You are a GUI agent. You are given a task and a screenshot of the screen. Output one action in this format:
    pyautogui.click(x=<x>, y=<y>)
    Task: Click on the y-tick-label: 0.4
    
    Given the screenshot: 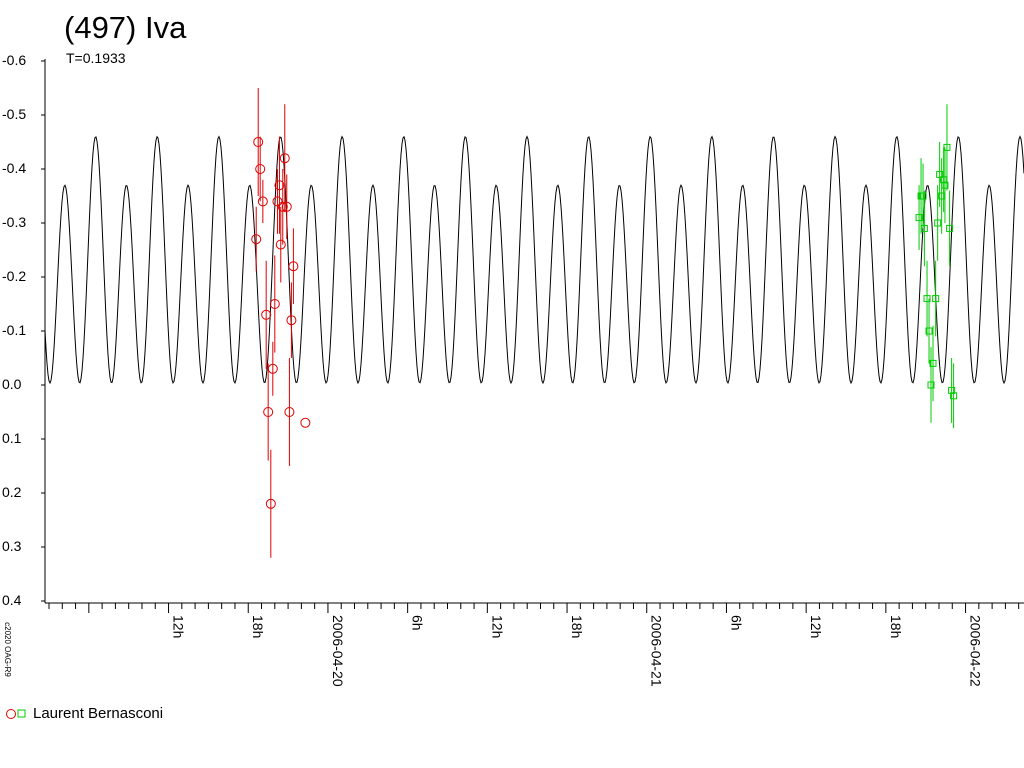 What is the action you would take?
    pyautogui.click(x=12, y=600)
    